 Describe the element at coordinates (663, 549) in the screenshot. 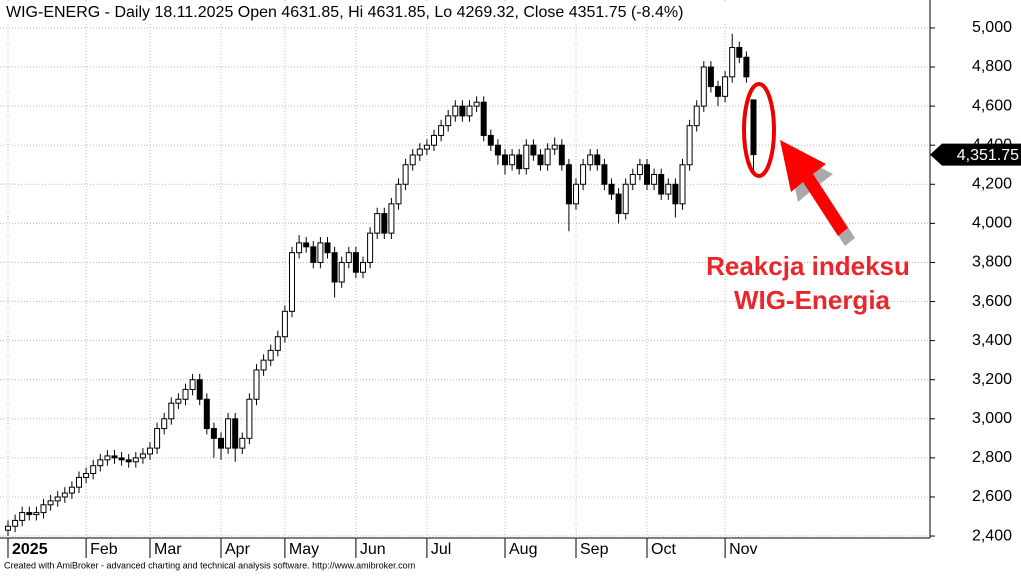

I see `x-tick-label: Oct` at that location.